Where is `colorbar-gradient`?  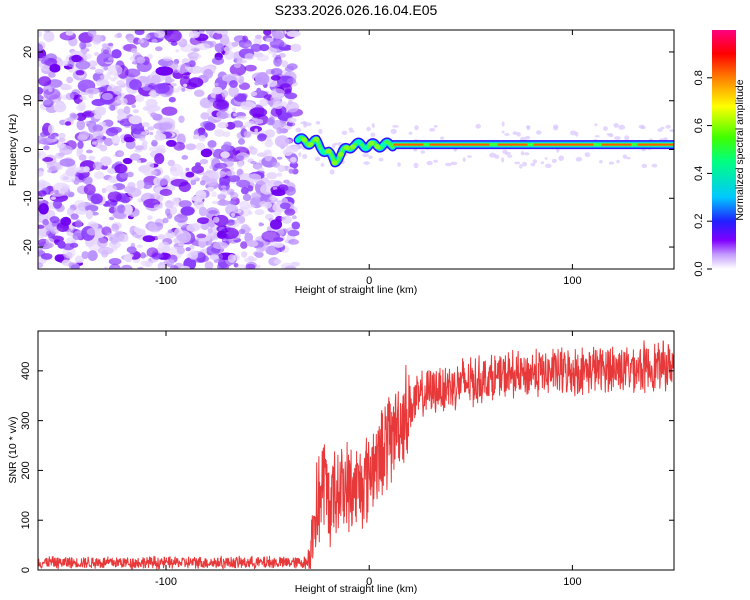
colorbar-gradient is located at coordinates (724, 149).